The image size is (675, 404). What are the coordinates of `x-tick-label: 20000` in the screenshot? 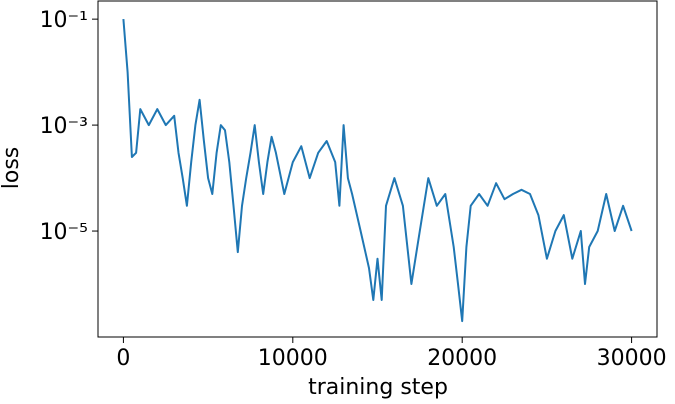 It's located at (462, 358).